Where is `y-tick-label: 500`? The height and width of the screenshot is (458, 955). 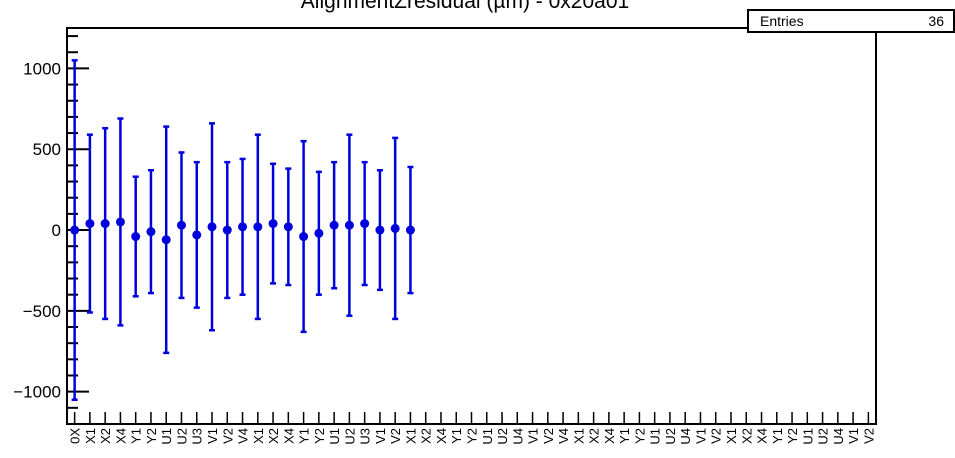
y-tick-label: 500 is located at coordinates (47, 149).